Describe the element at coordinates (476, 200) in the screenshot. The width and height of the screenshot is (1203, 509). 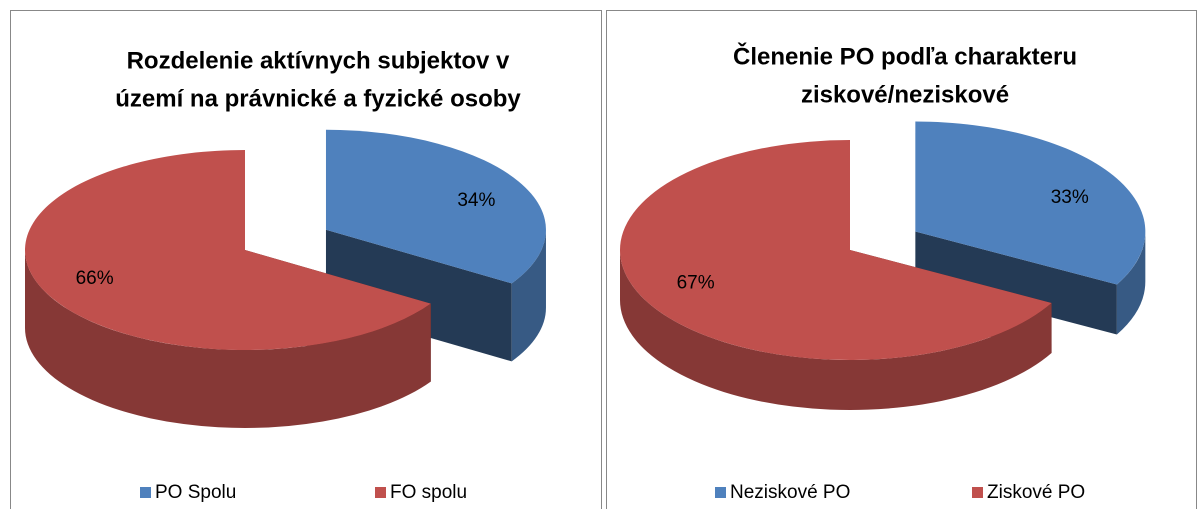
I see `data-label: 34%` at that location.